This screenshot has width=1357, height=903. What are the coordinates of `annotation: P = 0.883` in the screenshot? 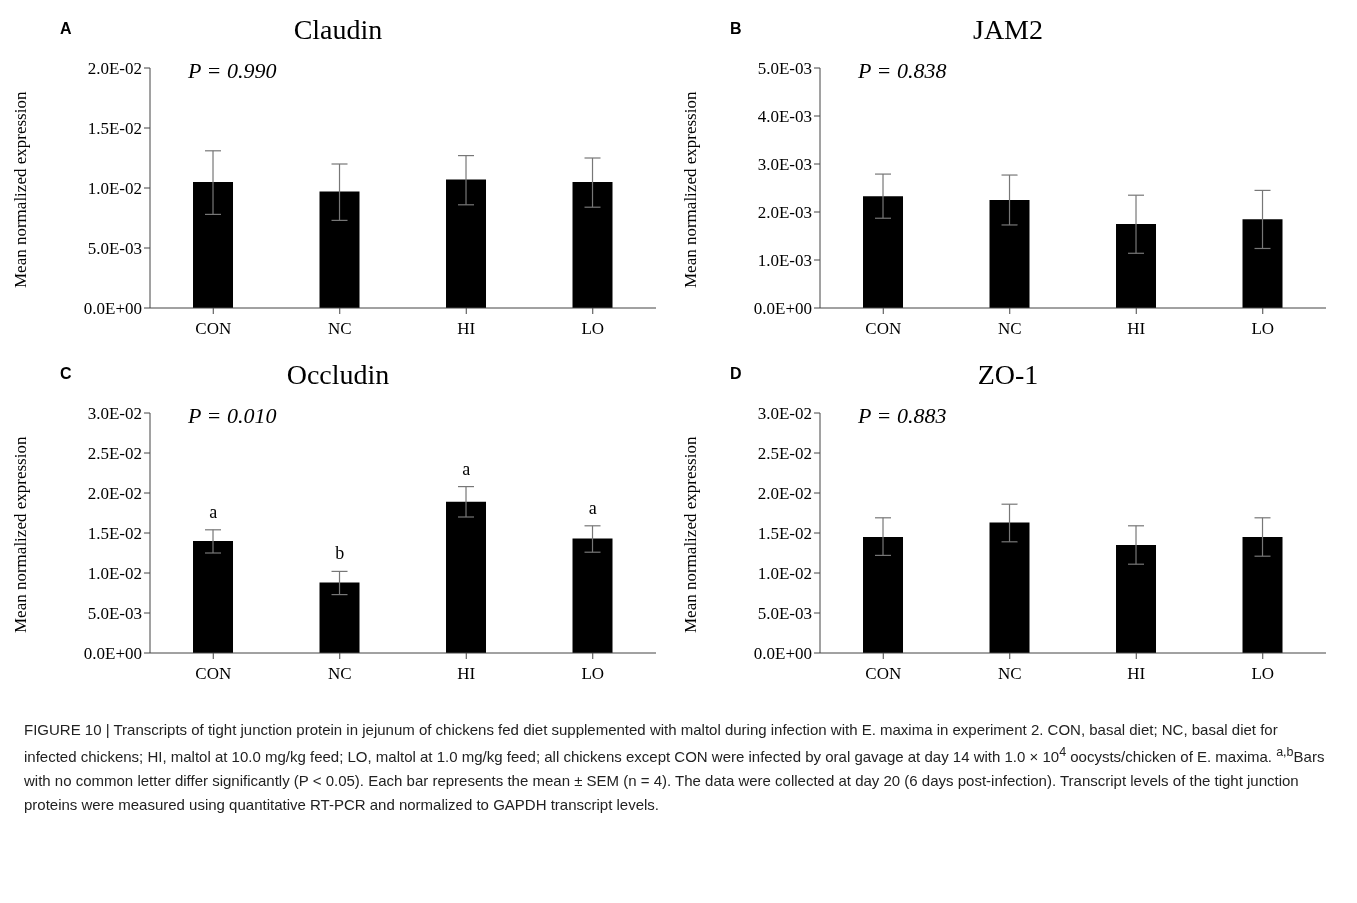 It's located at (902, 416).